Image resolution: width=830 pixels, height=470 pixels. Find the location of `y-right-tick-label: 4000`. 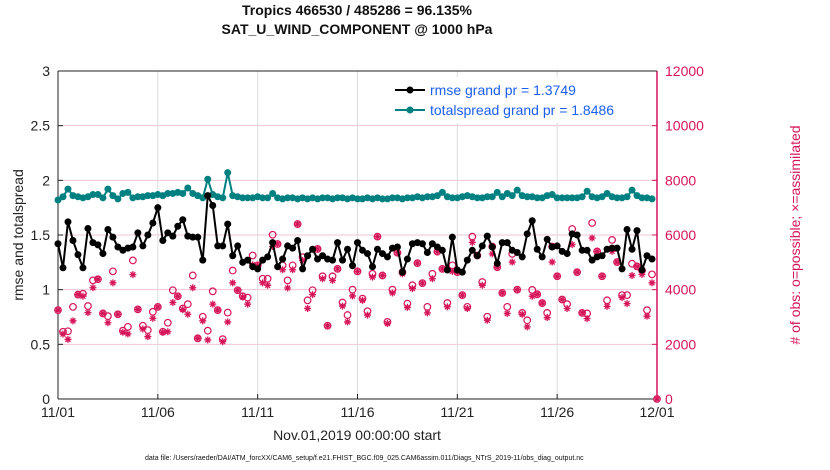

y-right-tick-label: 4000 is located at coordinates (680, 290).